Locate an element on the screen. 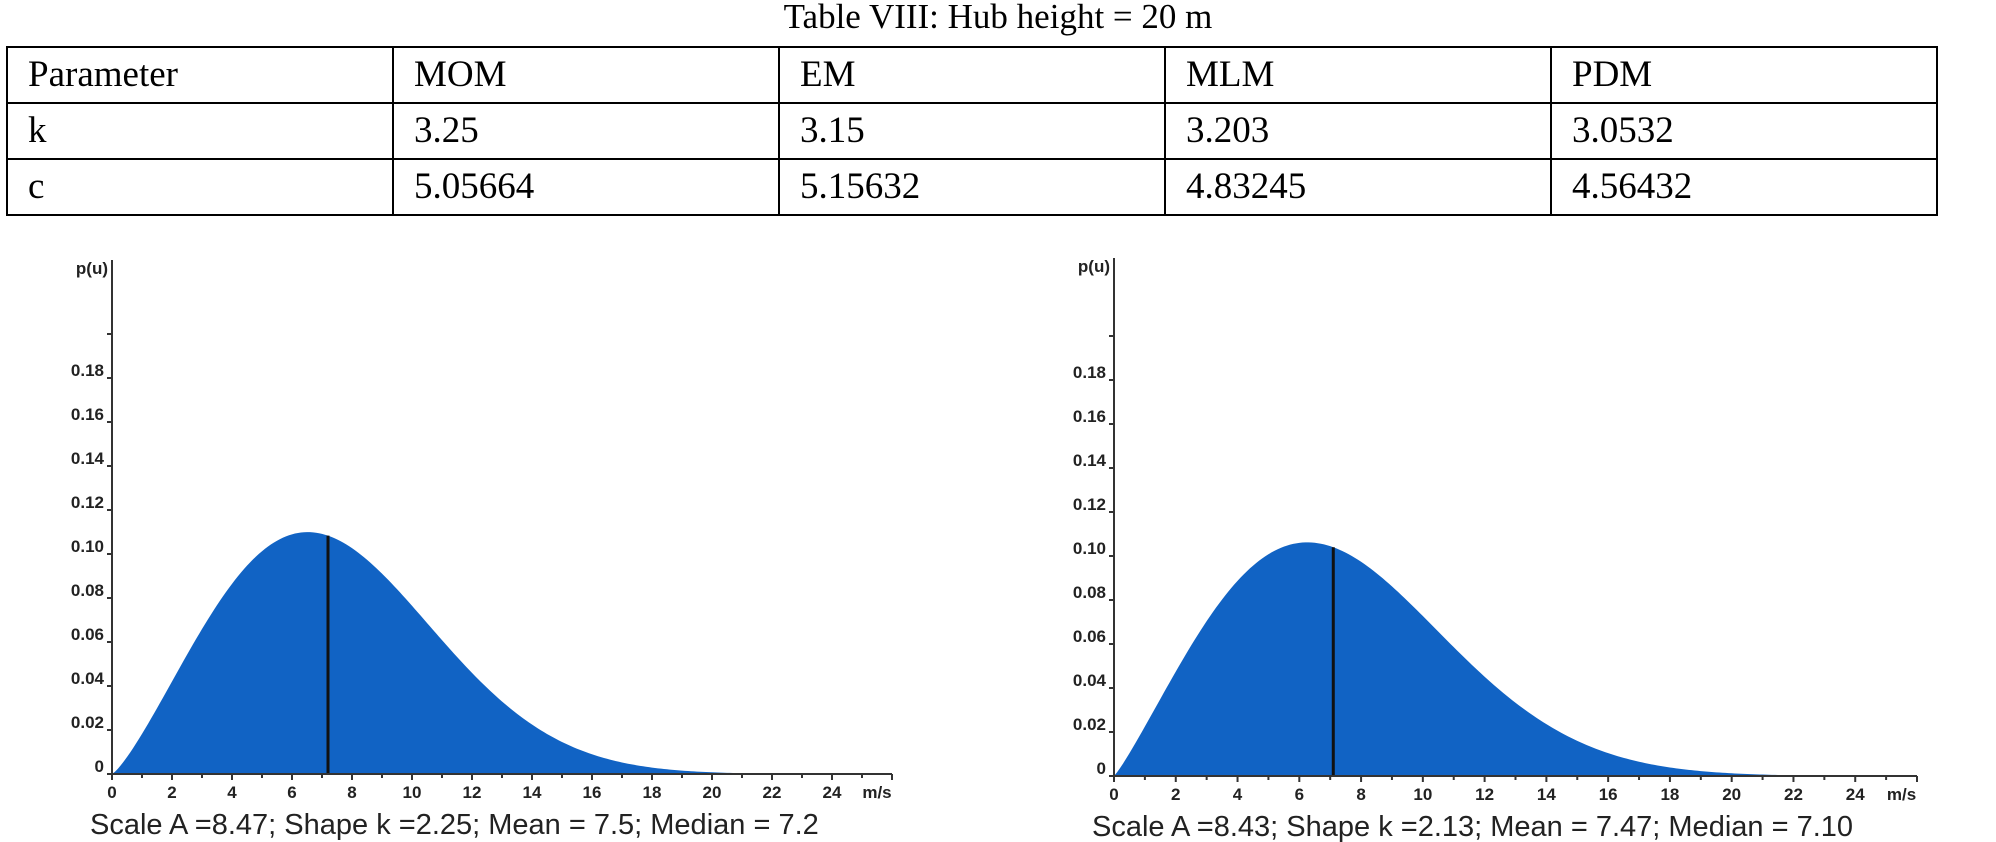  table-cell: 3.15 is located at coordinates (972, 131).